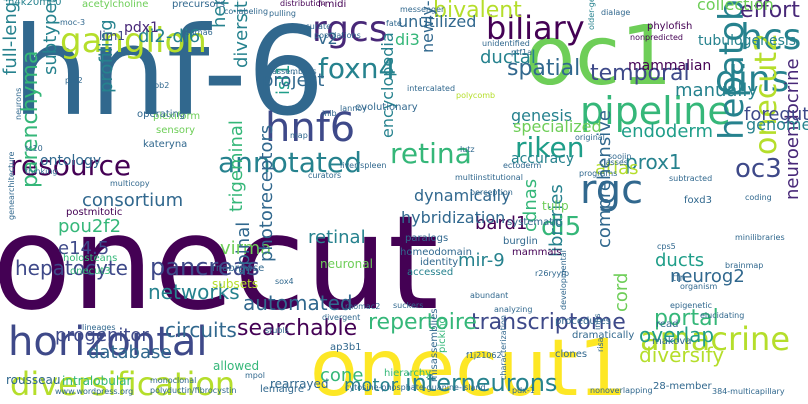 The width and height of the screenshot is (808, 404). What do you see at coordinates (176, 130) in the screenshot?
I see `word-sensory: sensory` at bounding box center [176, 130].